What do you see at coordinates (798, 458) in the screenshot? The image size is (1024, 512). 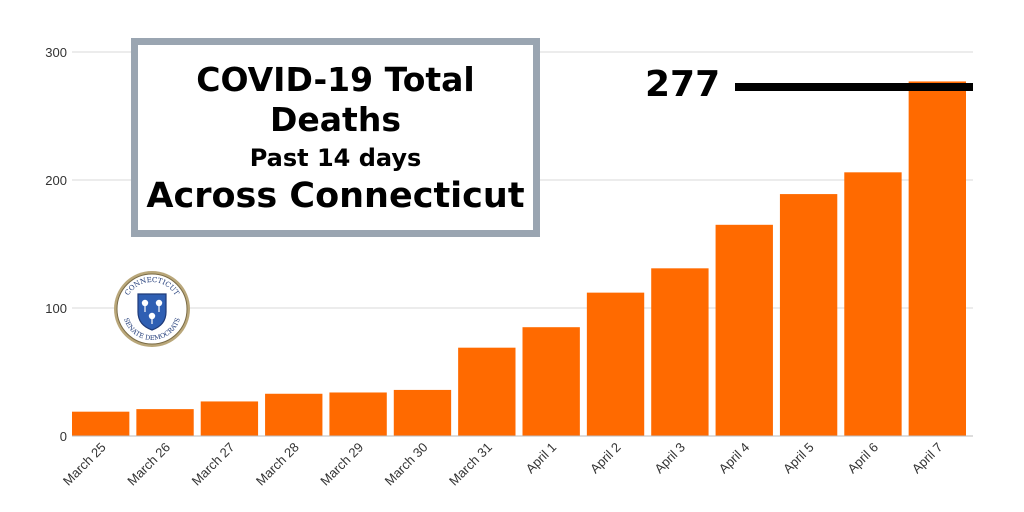 I see `x-tick-label: April 5` at bounding box center [798, 458].